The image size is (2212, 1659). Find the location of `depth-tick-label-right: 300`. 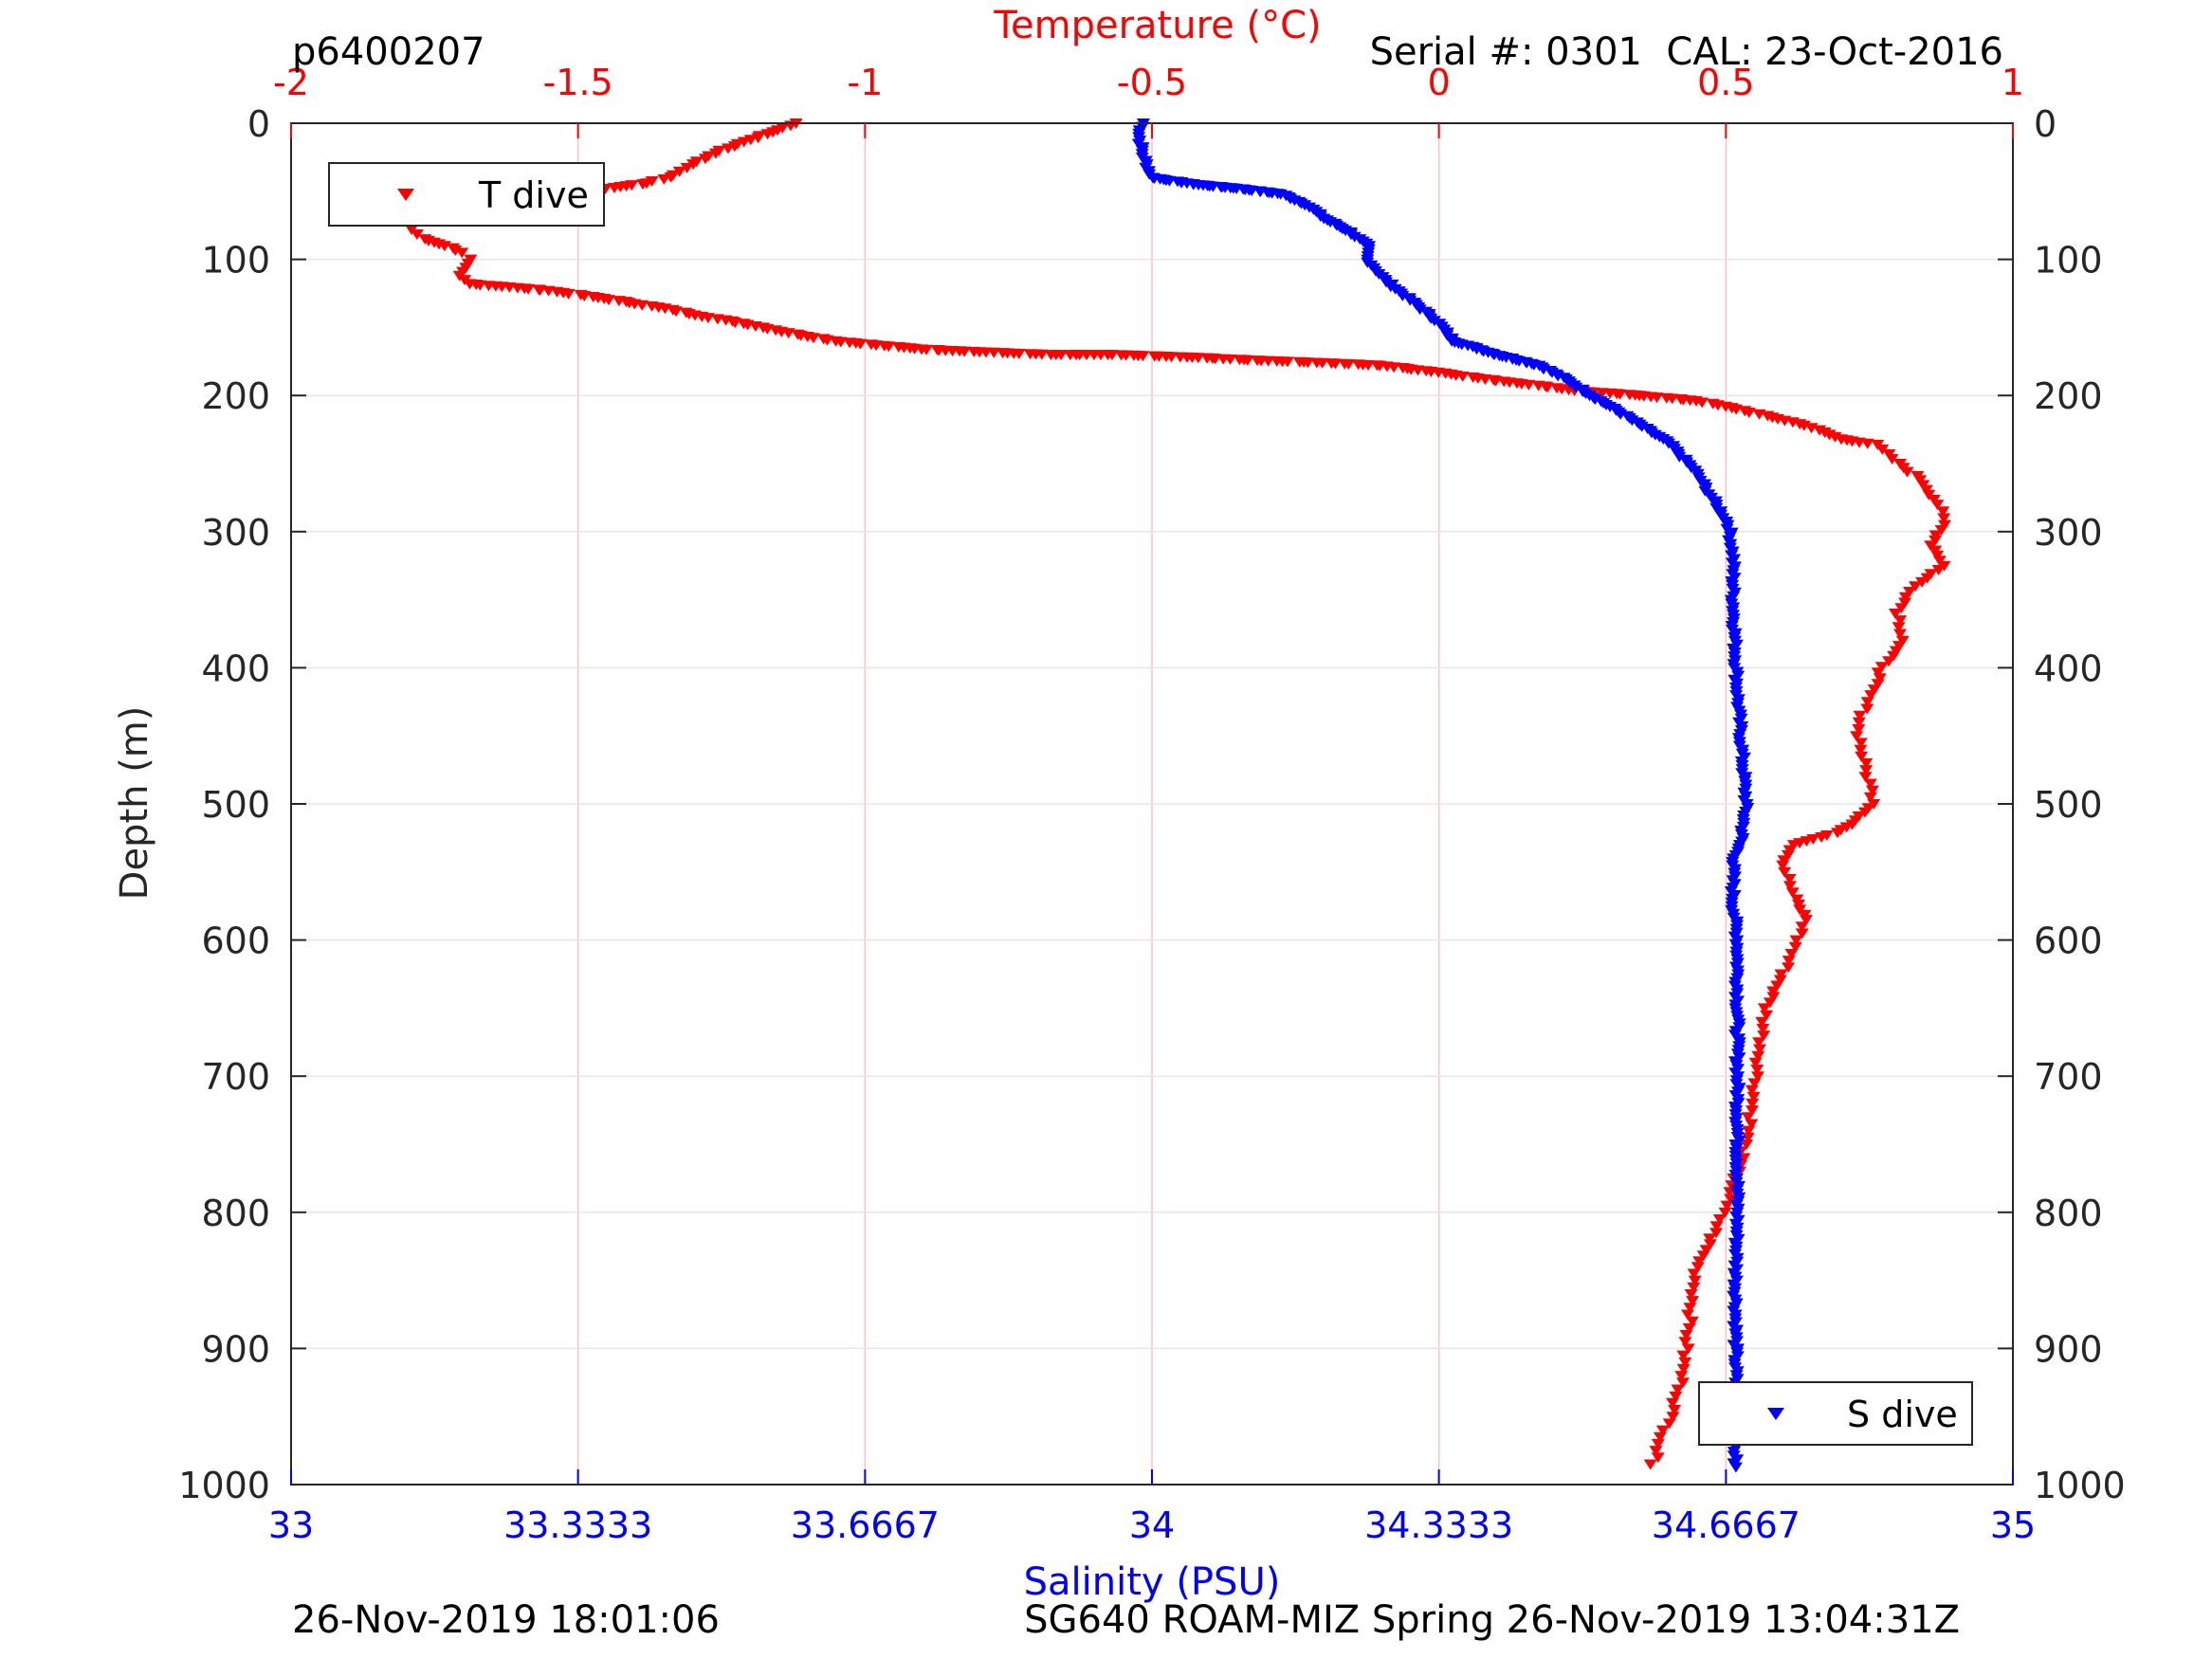

depth-tick-label-right: 300 is located at coordinates (2068, 533).